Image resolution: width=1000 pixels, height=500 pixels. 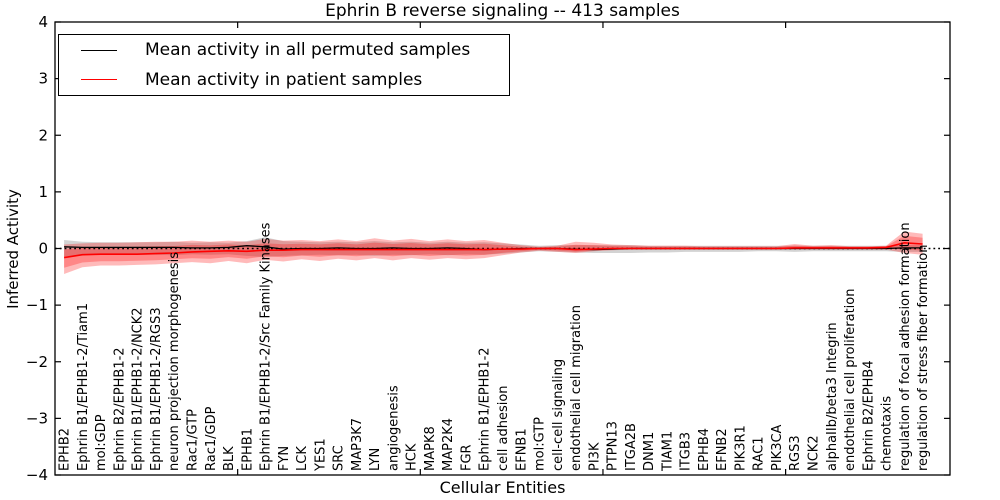 What do you see at coordinates (266, 346) in the screenshot?
I see `x-category-label: Ephrin B1/EPHB1-2/Src Family Kinases` at bounding box center [266, 346].